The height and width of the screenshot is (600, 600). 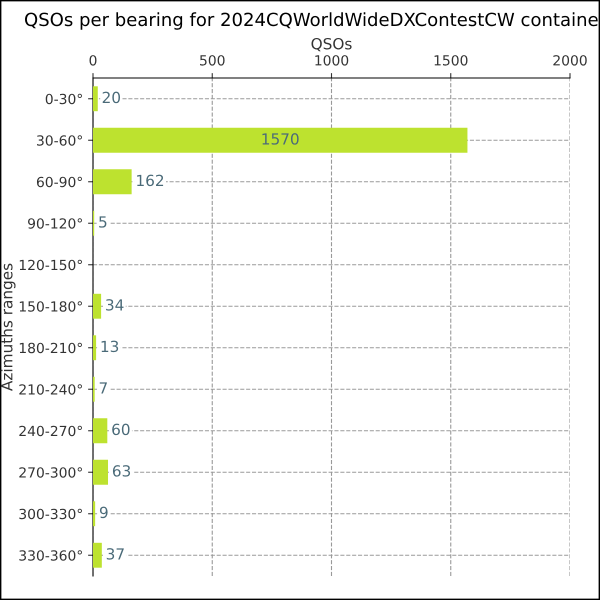 What do you see at coordinates (110, 346) in the screenshot?
I see `data-label: 13` at bounding box center [110, 346].